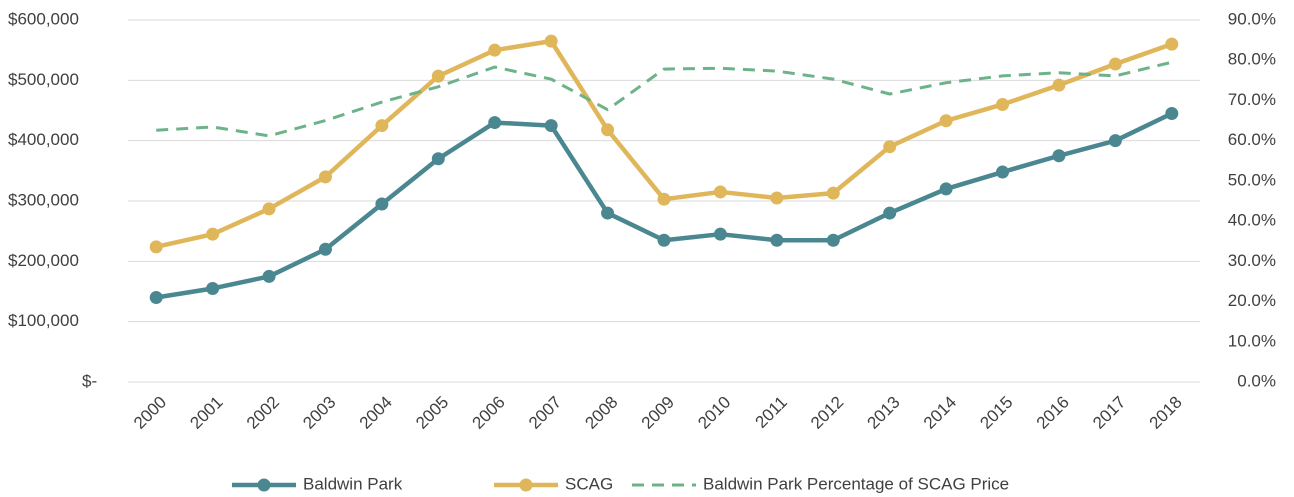 The width and height of the screenshot is (1294, 497). Describe the element at coordinates (43, 79) in the screenshot. I see `y-tick-label: $500,000` at that location.